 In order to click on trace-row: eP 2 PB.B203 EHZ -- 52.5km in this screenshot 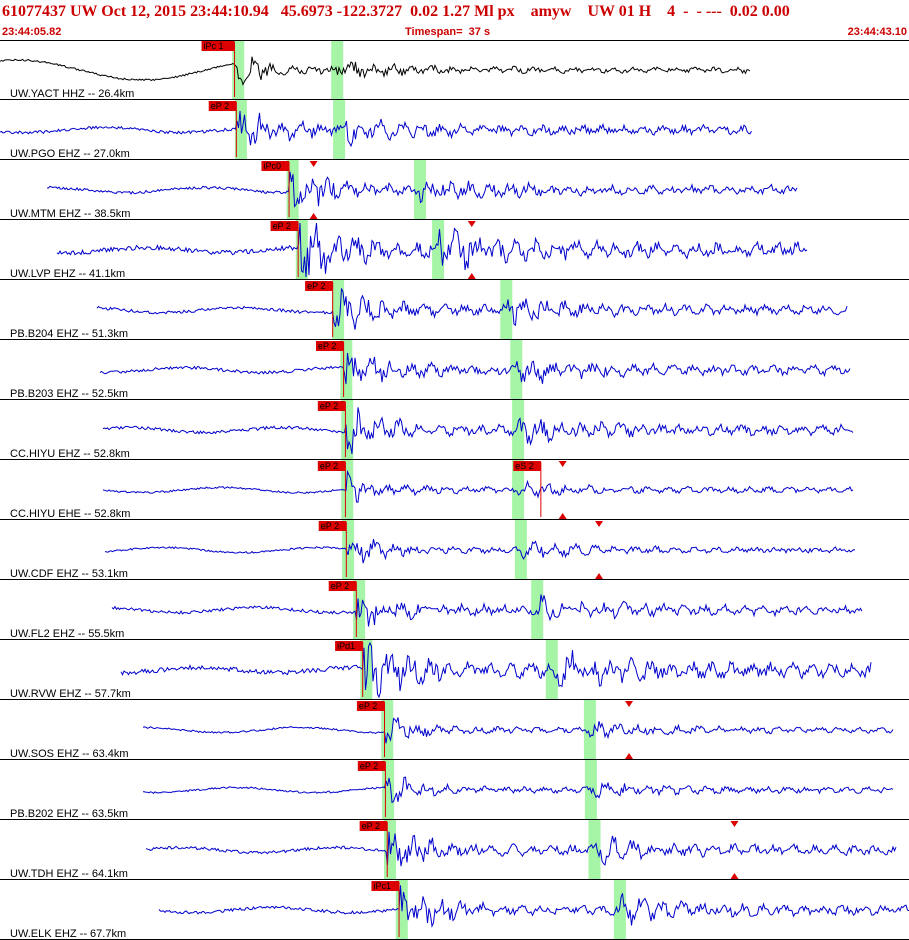, I will do `click(454, 370)`.